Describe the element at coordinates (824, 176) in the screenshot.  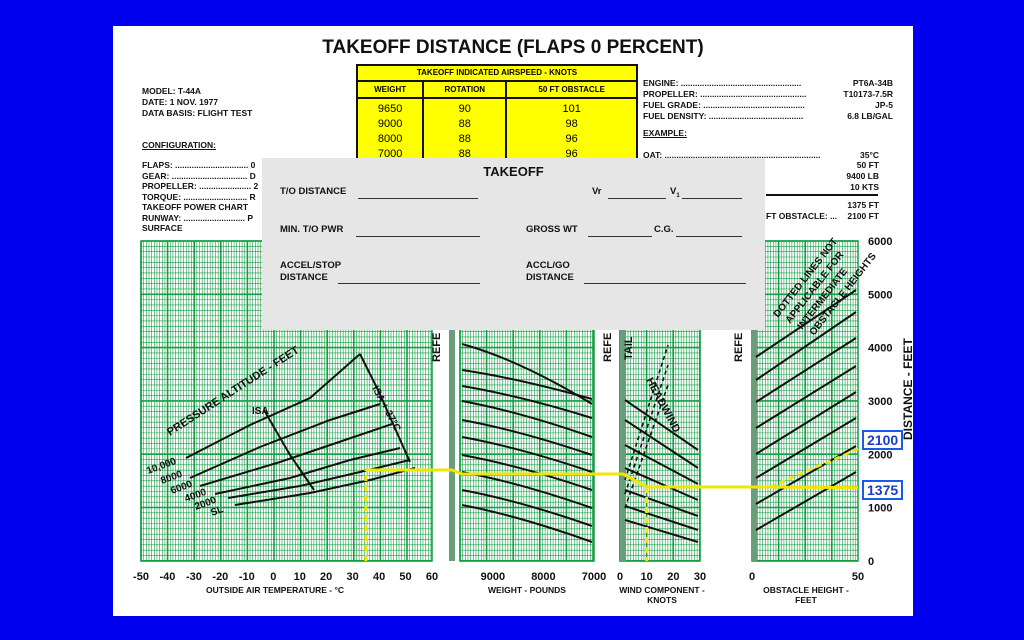
I see `example-values: 50 FT 9400 LB 10 KTS` at that location.